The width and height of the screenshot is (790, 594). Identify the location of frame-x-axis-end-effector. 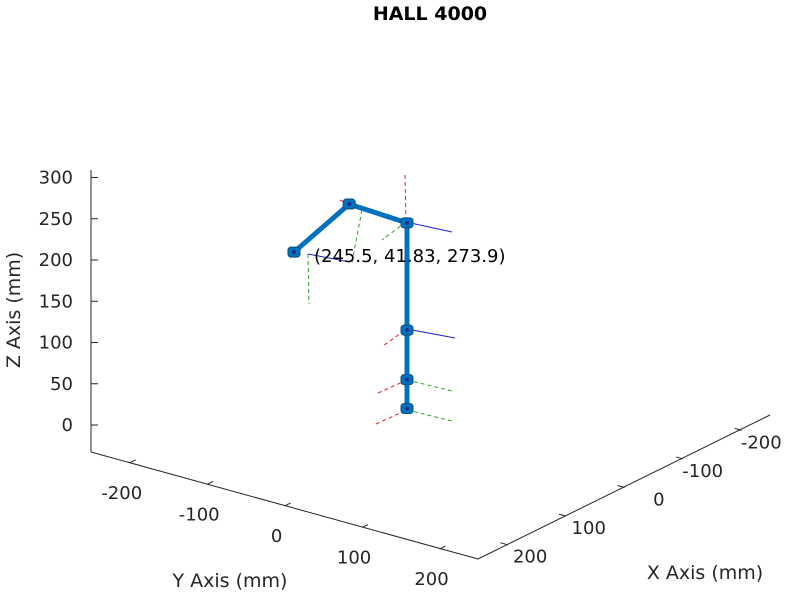
(329, 258).